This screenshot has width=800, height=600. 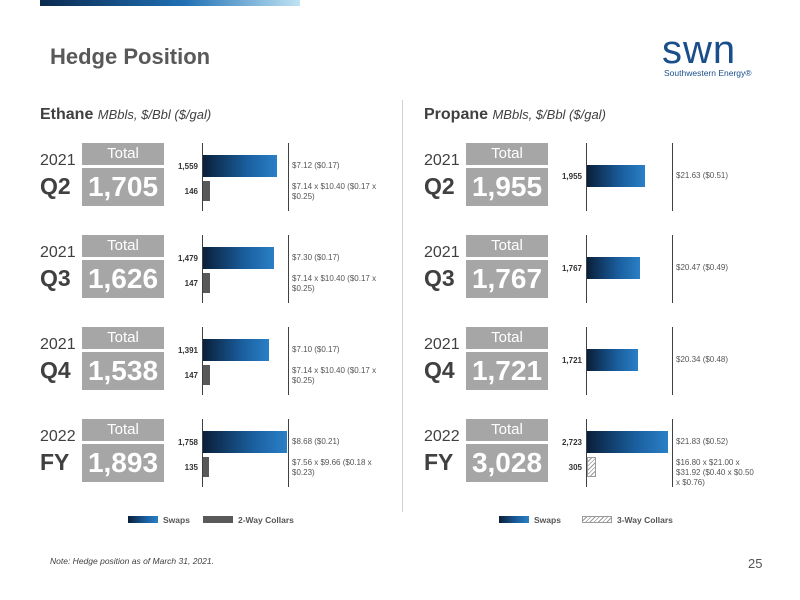 I want to click on page-title: Hedge Position, so click(x=130, y=56).